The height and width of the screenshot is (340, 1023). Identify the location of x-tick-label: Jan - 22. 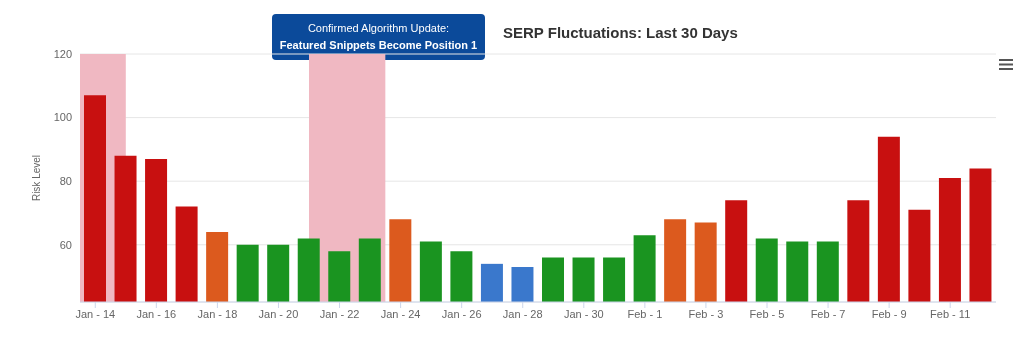
(339, 313).